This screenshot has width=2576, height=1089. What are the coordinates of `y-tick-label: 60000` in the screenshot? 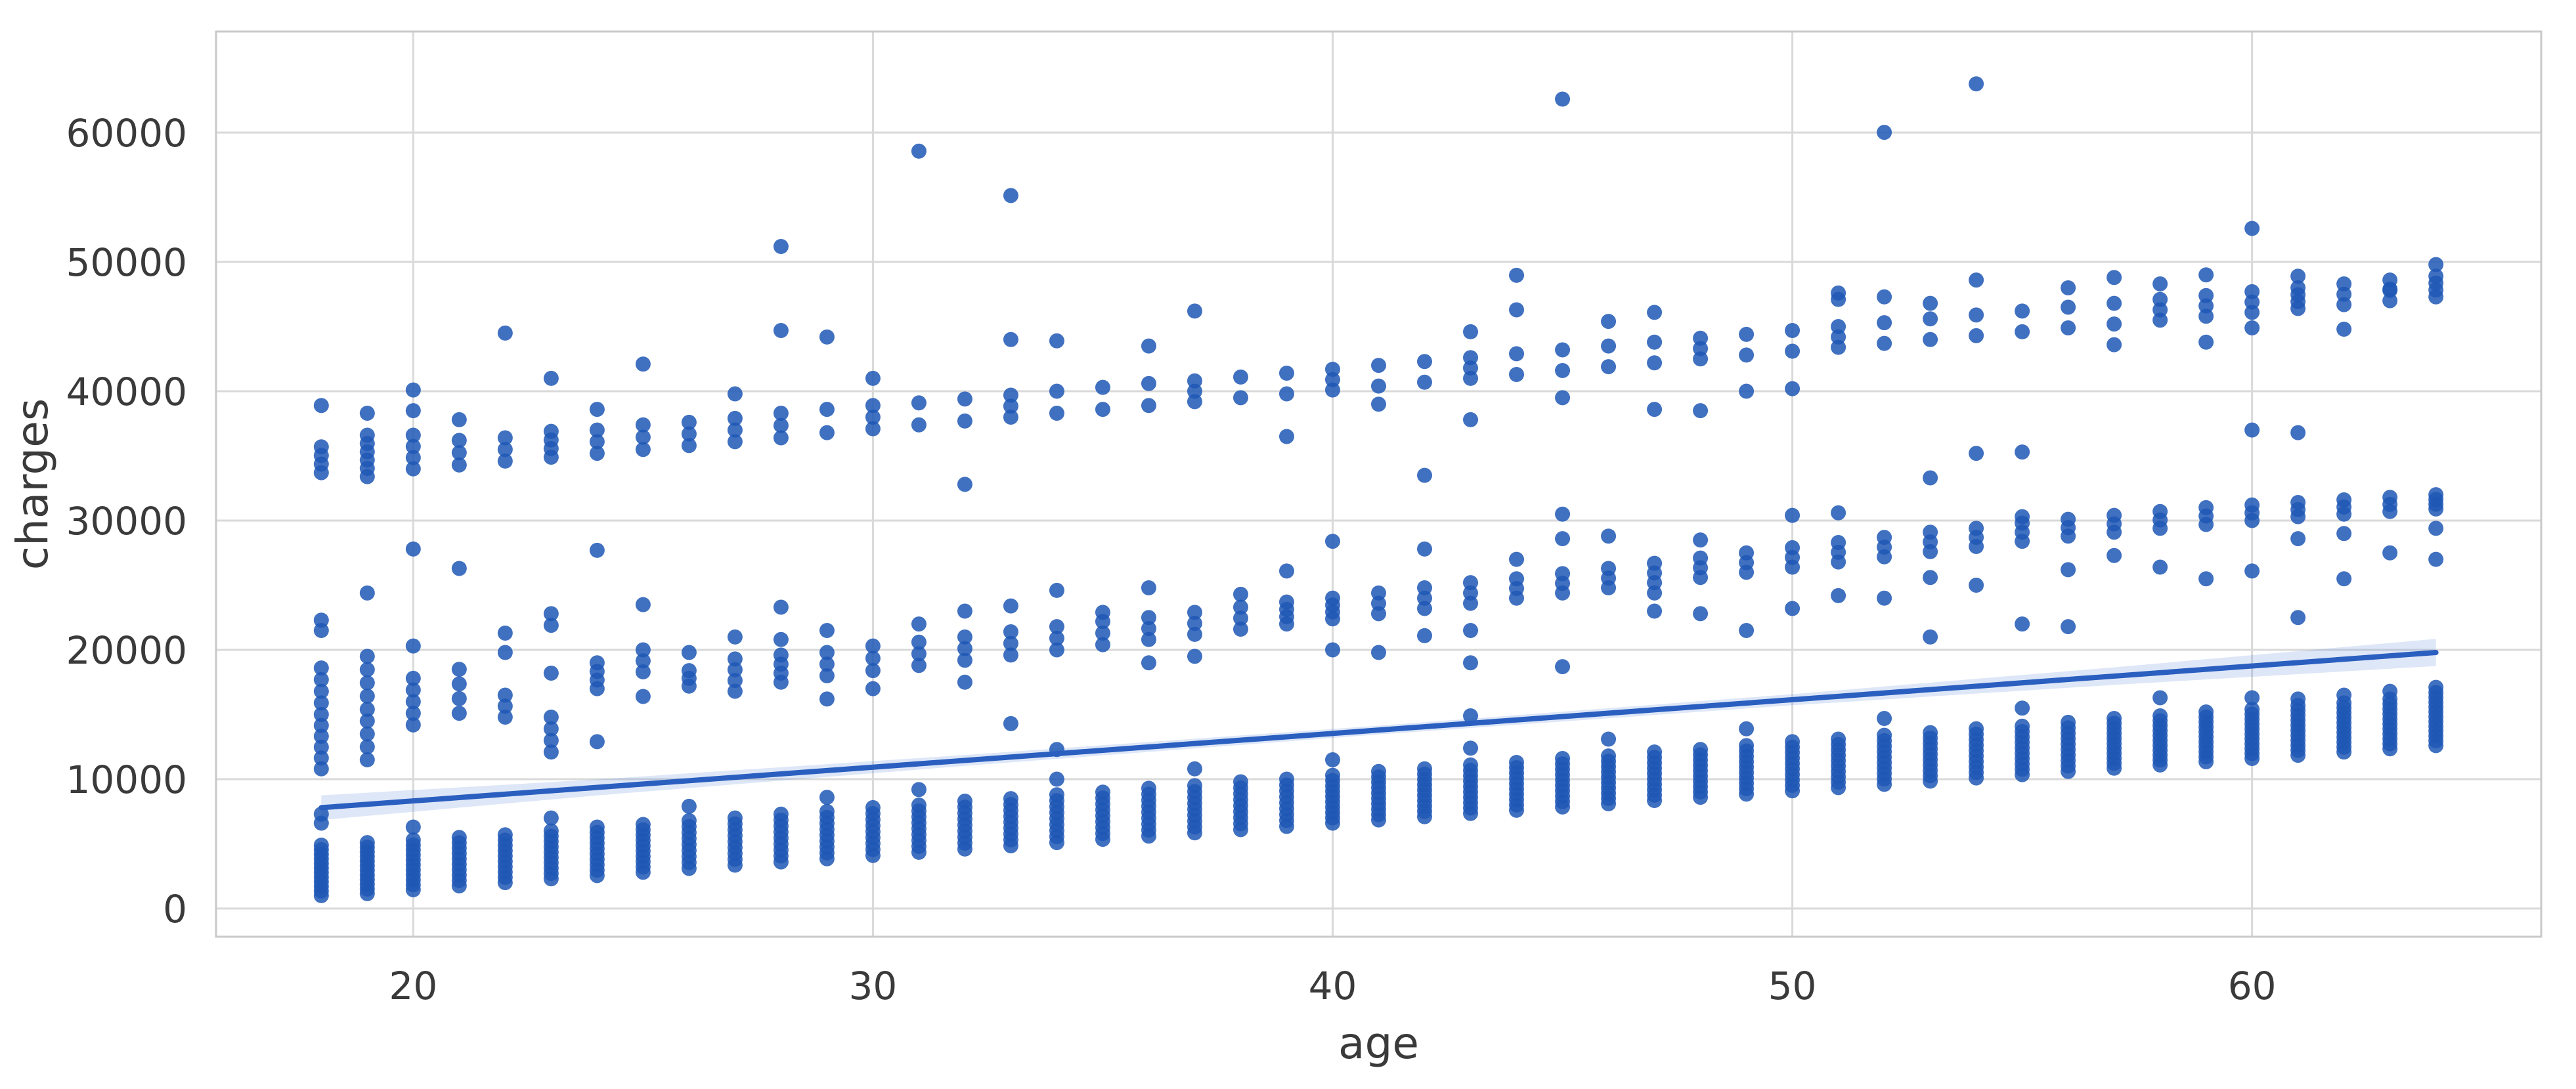 It's located at (126, 133).